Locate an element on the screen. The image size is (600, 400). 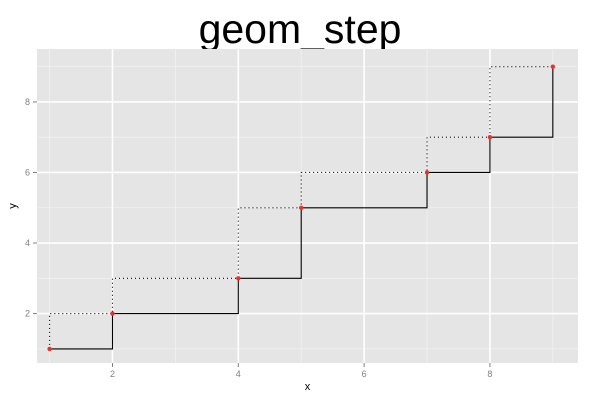
x-axis: 2 4 6 8 is located at coordinates (301, 371).